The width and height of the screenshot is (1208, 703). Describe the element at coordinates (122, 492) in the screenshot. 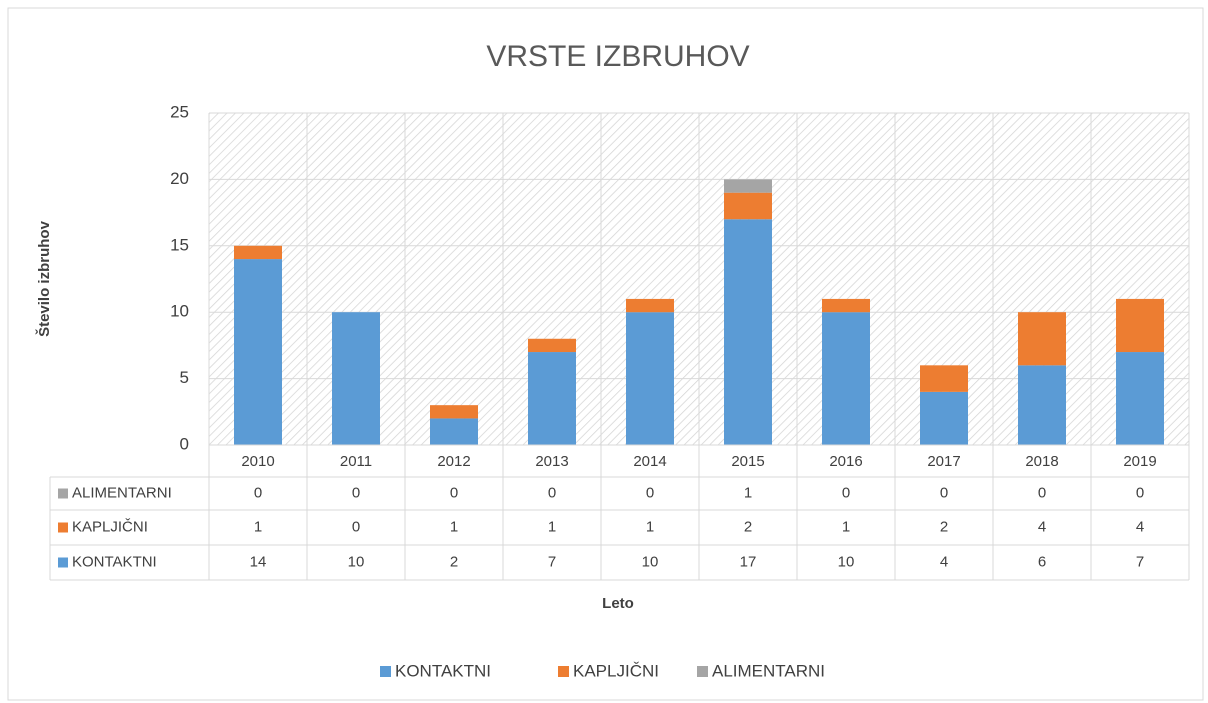

I see `table-row-label: ALIMENTARNI` at that location.